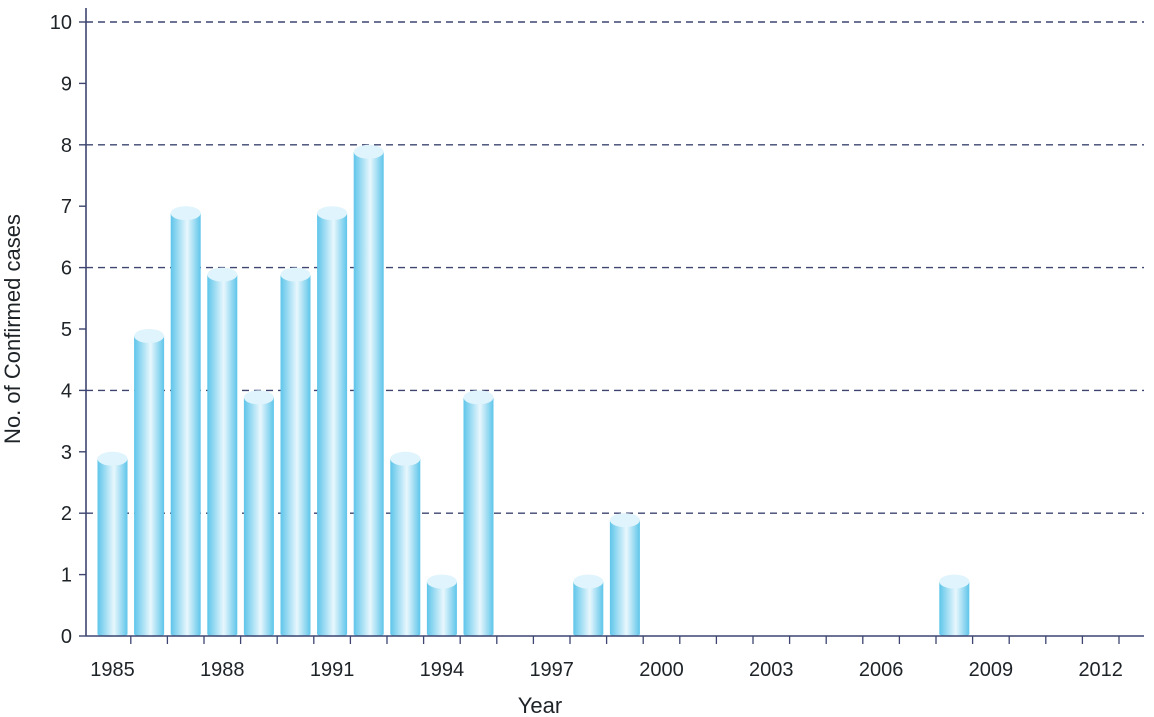  What do you see at coordinates (61, 23) in the screenshot?
I see `y-tick-label-10: 10` at bounding box center [61, 23].